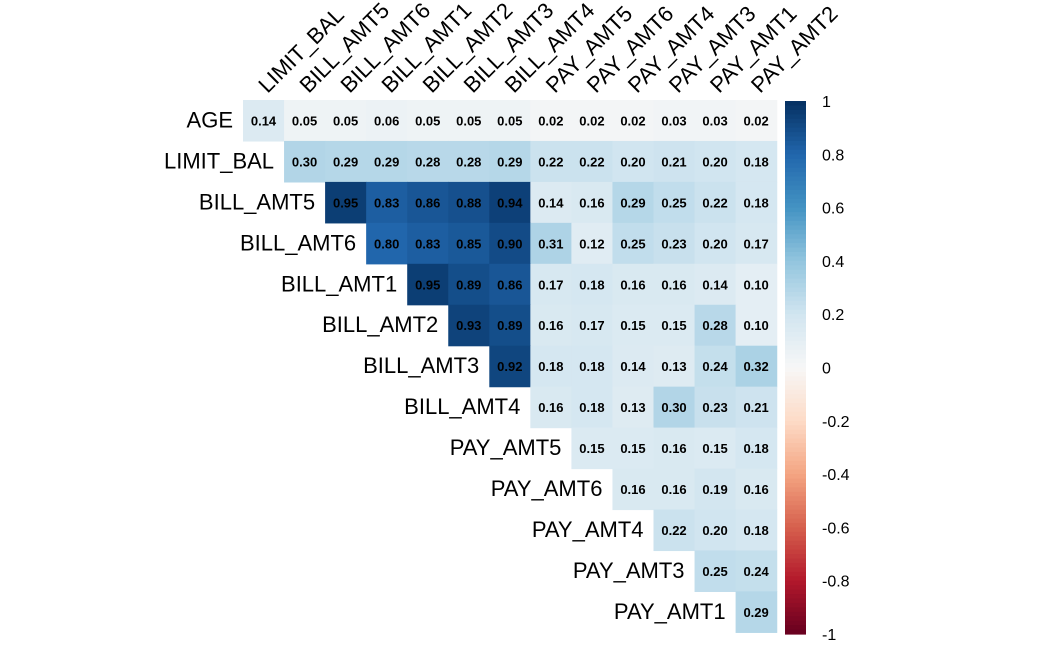  I want to click on cell-value-label: 0.28, so click(714, 325).